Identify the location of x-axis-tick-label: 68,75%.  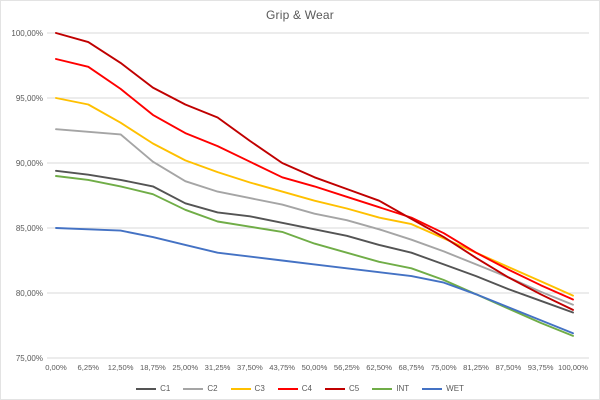
(412, 367).